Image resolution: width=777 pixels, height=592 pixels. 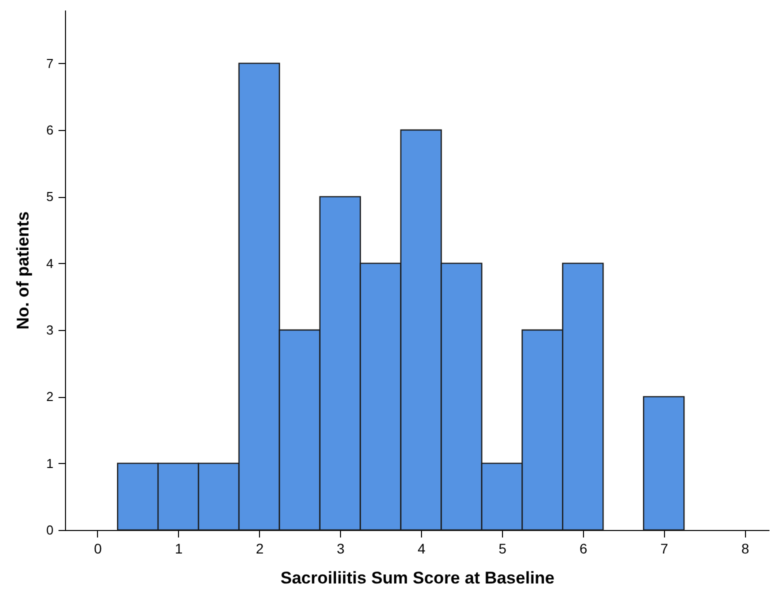 What do you see at coordinates (745, 548) in the screenshot?
I see `x-tick-label: 8` at bounding box center [745, 548].